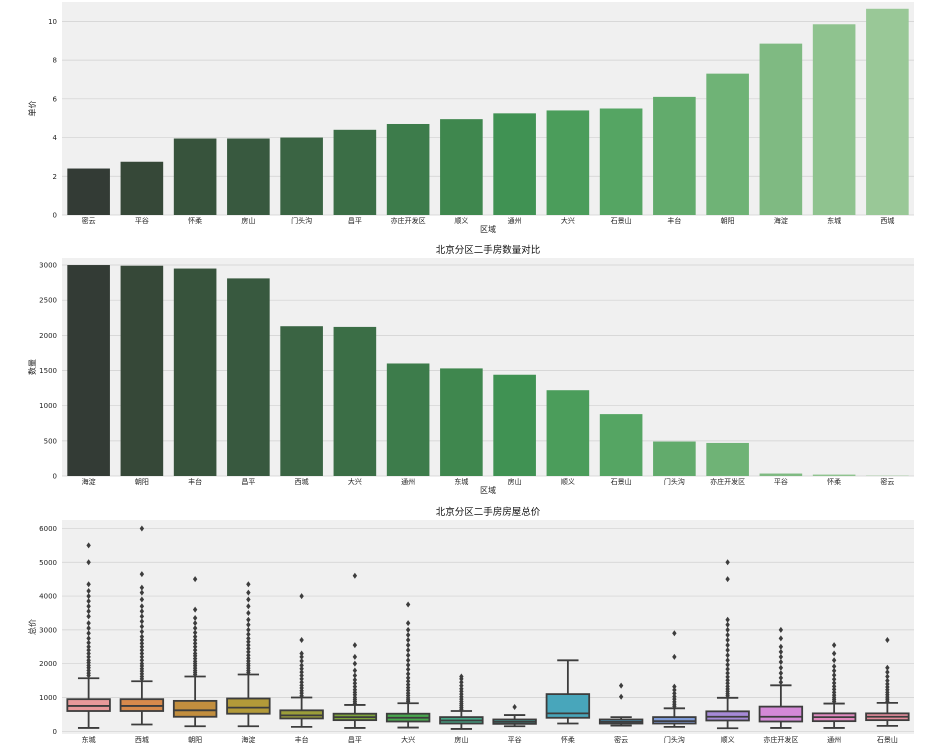  What do you see at coordinates (621, 220) in the screenshot?
I see `x-tick-label: 石景山` at bounding box center [621, 220].